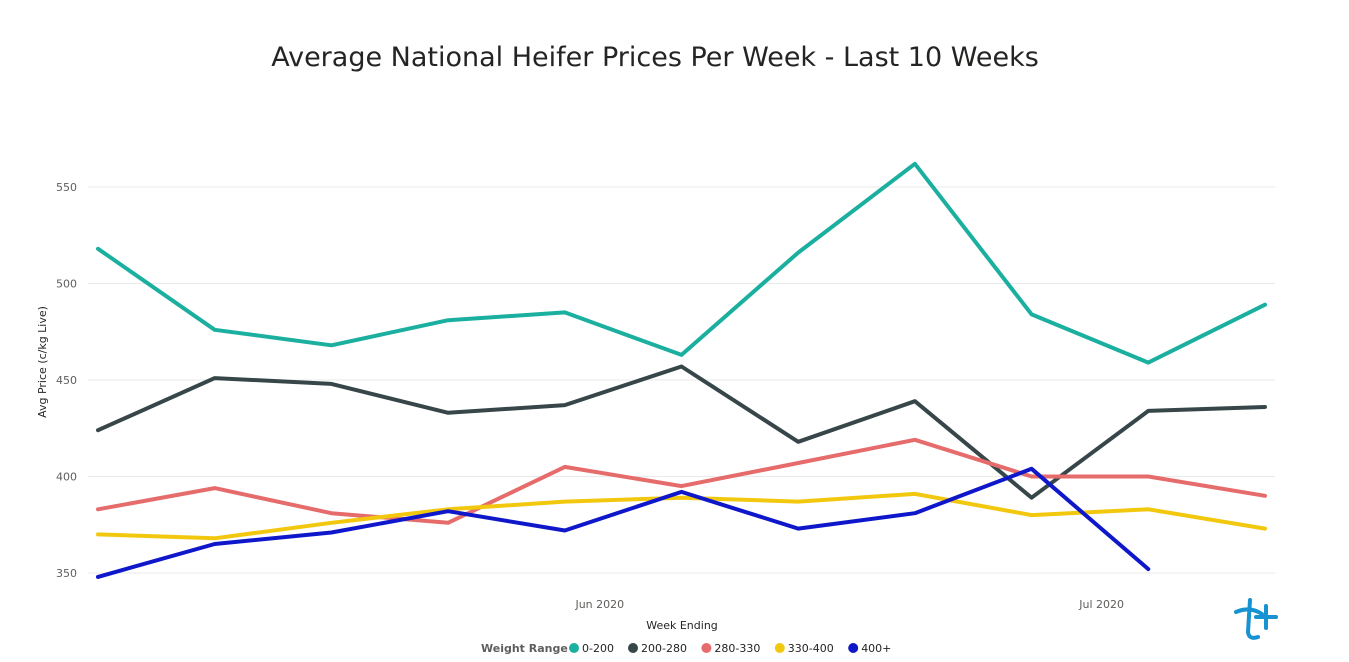 Image resolution: width=1349 pixels, height=662 pixels. Describe the element at coordinates (42, 362) in the screenshot. I see `y-axis-label: Avg Price (c/kg Live)` at that location.